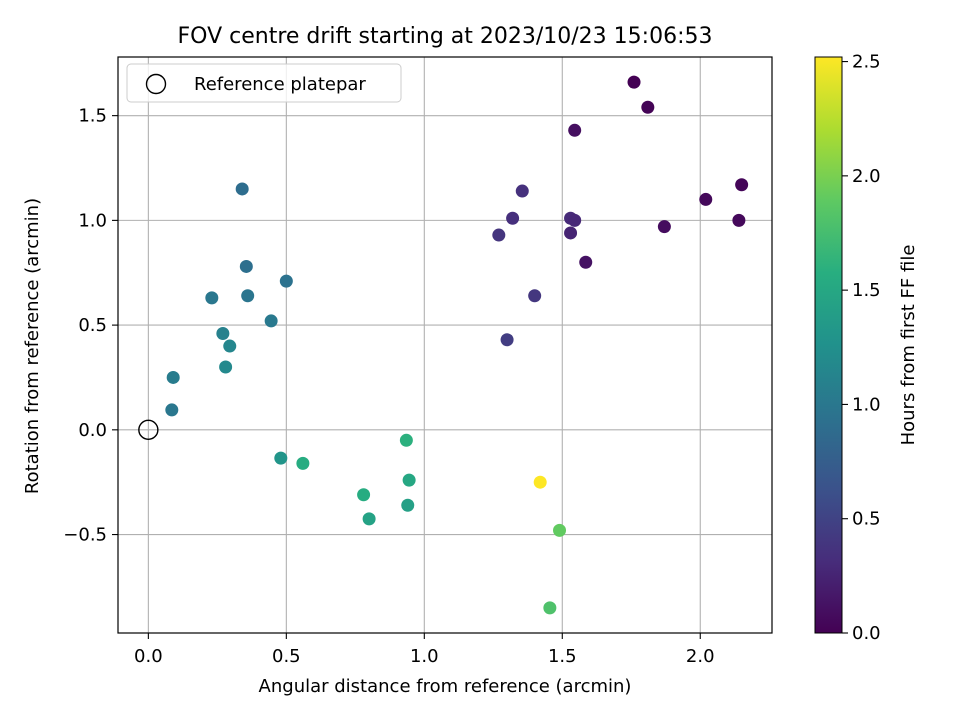 The image size is (960, 720). Describe the element at coordinates (866, 290) in the screenshot. I see `colorbar-tick-label: 1.5` at that location.